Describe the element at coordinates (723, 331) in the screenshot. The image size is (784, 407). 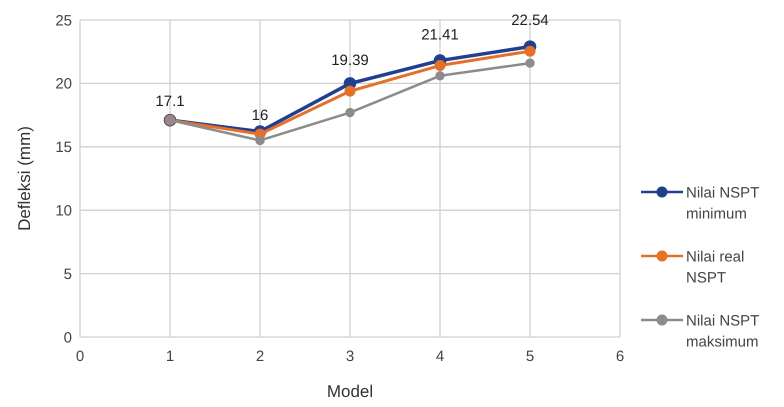
I see `legend-label: Nilai NSPT maksimum` at that location.